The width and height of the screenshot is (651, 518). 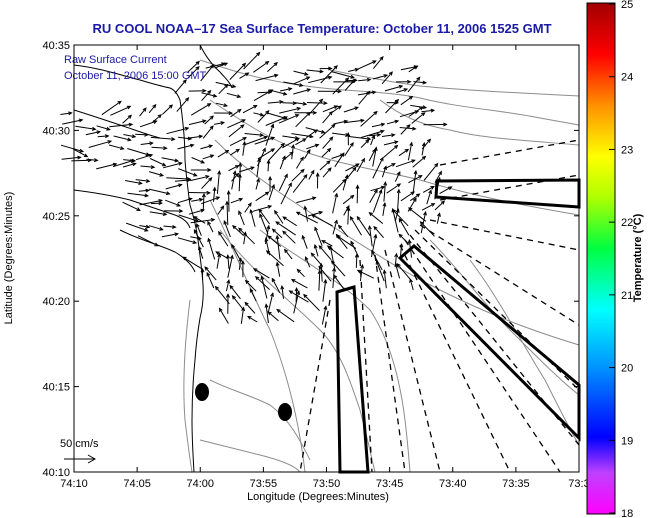 What do you see at coordinates (202, 392) in the screenshot?
I see `station-marker` at bounding box center [202, 392].